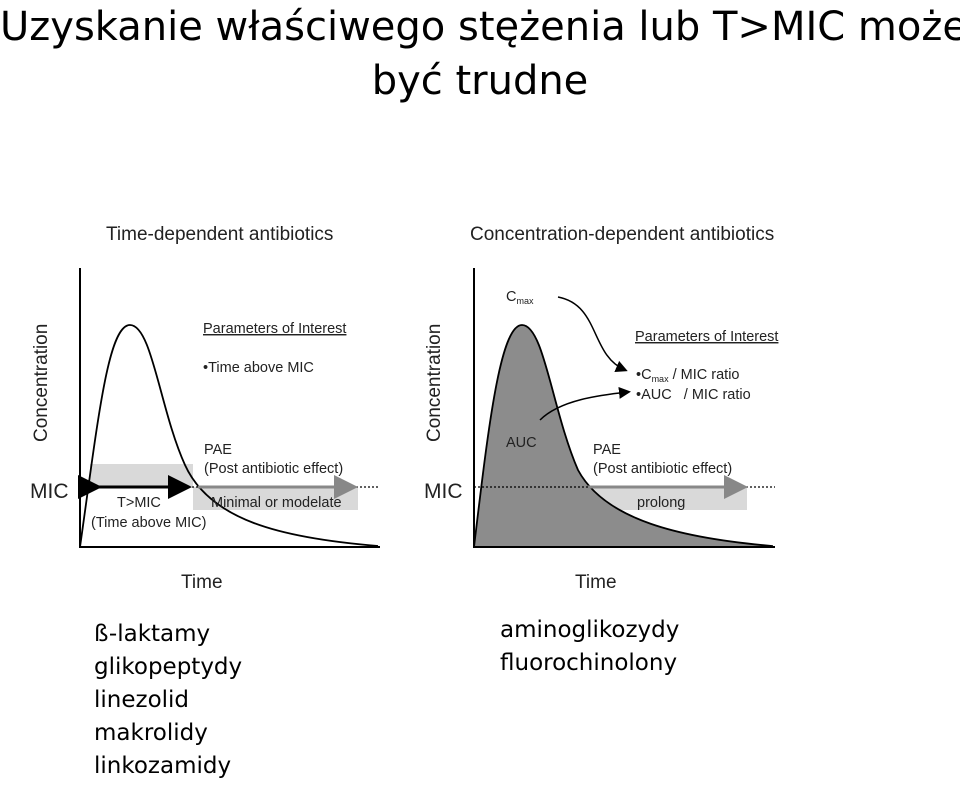 This screenshot has width=960, height=786. I want to click on left-pae-value: Minimal or modelate, so click(276, 503).